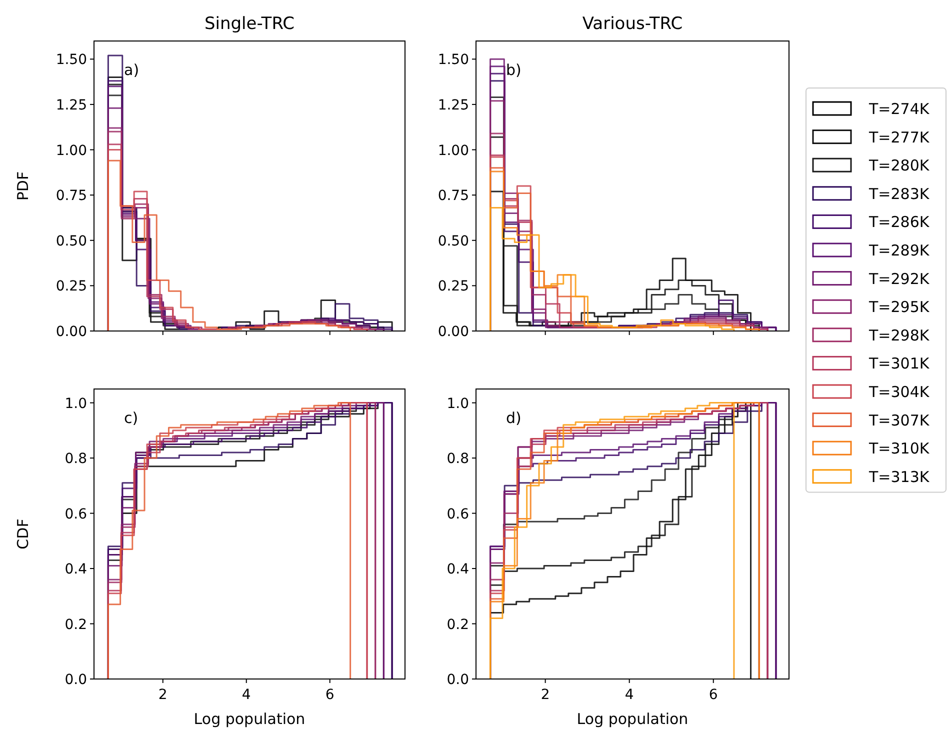  What do you see at coordinates (899, 137) in the screenshot?
I see `legend-label: T=277K` at bounding box center [899, 137].